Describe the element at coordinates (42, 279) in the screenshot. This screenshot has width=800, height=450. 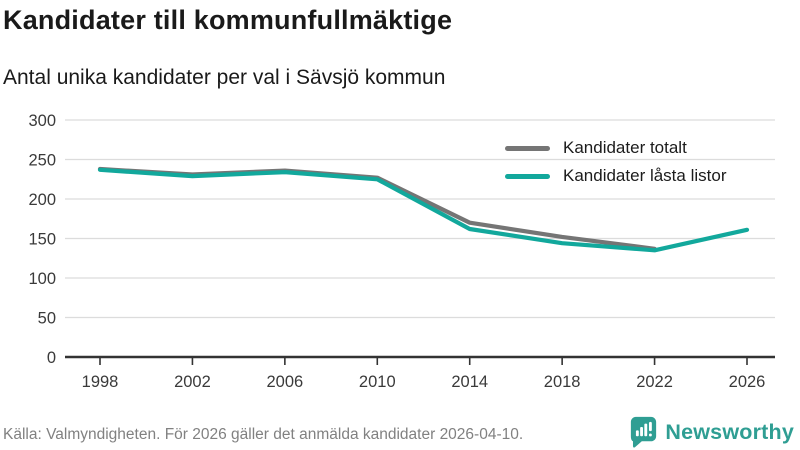
I see `y-axis-label: 100` at that location.